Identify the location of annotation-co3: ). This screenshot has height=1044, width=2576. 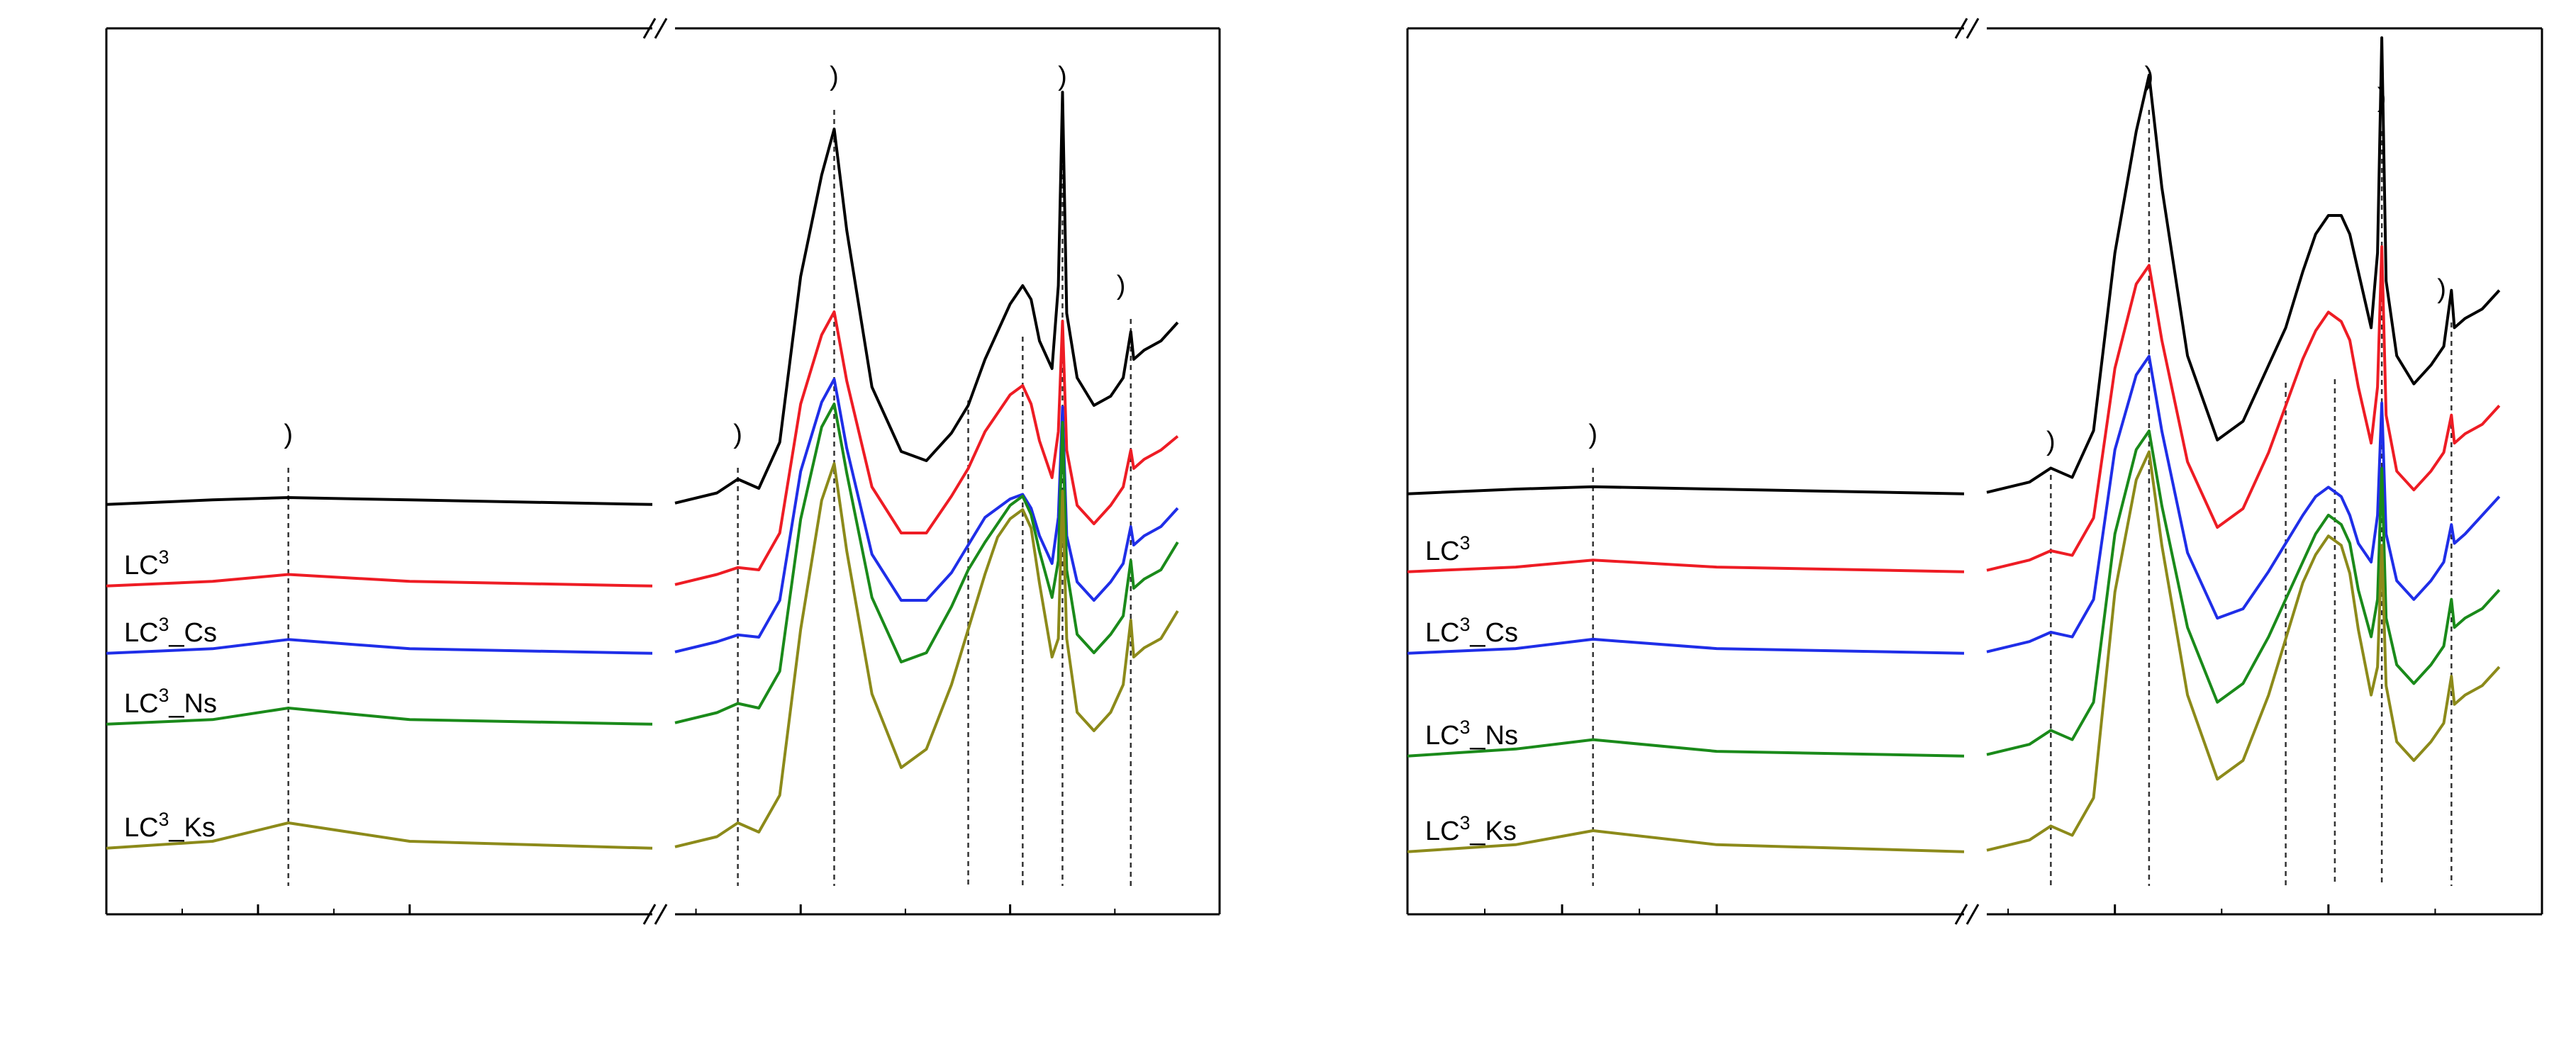
(835, 76).